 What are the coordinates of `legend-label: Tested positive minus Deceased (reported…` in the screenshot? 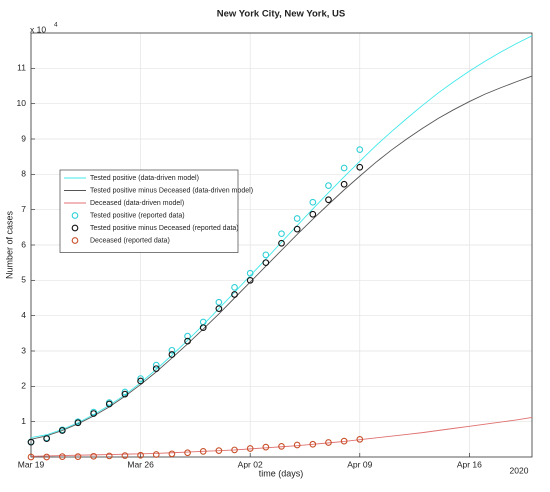 It's located at (164, 228).